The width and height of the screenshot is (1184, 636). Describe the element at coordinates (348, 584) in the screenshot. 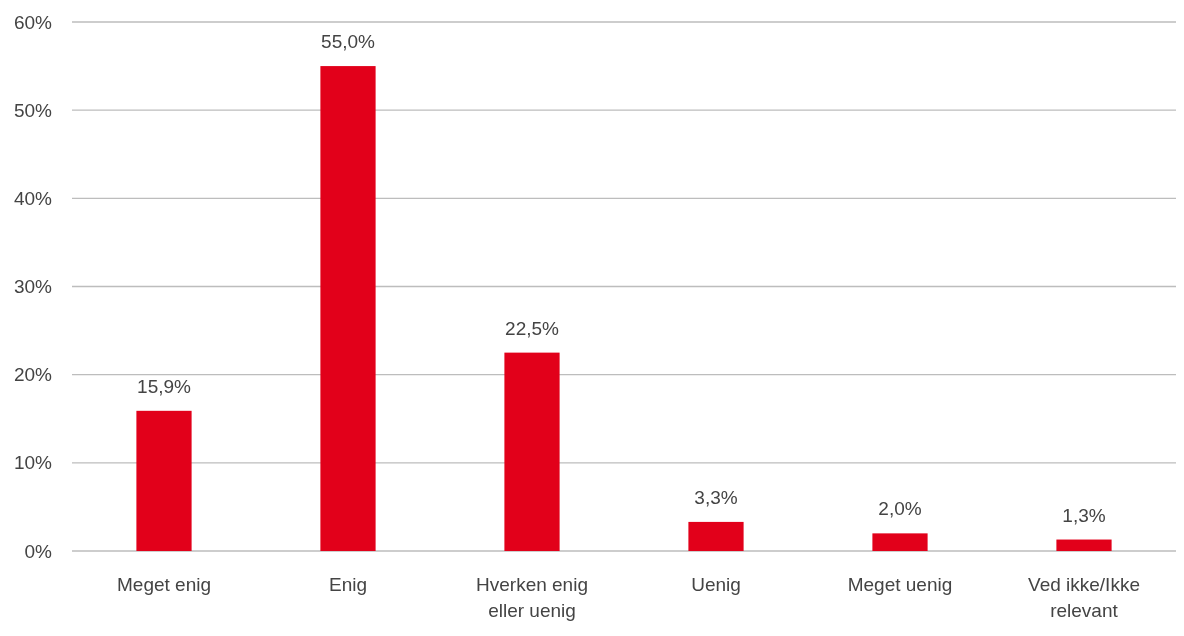

I see `x-tick-label: Enig` at that location.